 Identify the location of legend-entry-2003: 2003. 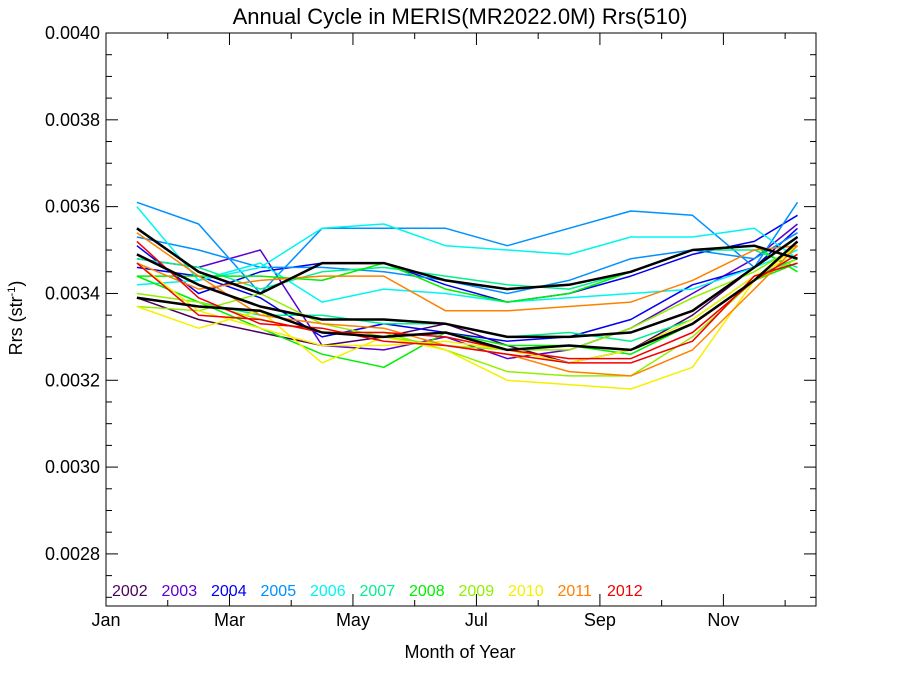
(180, 591).